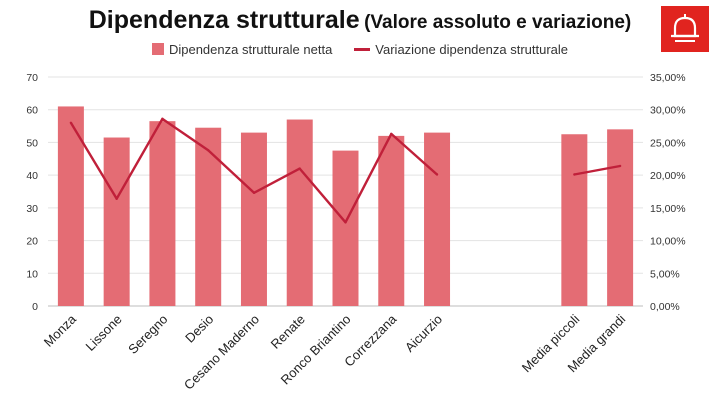  I want to click on category-label: Aicurzio, so click(423, 333).